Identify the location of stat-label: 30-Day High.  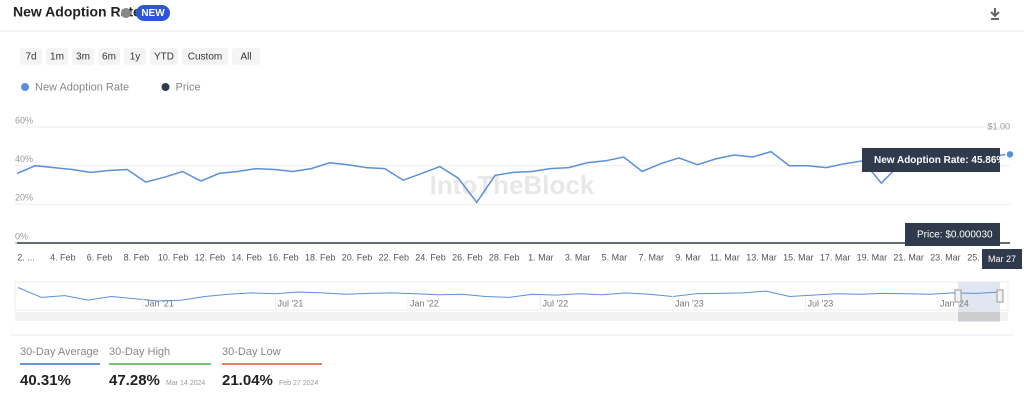
(139, 352).